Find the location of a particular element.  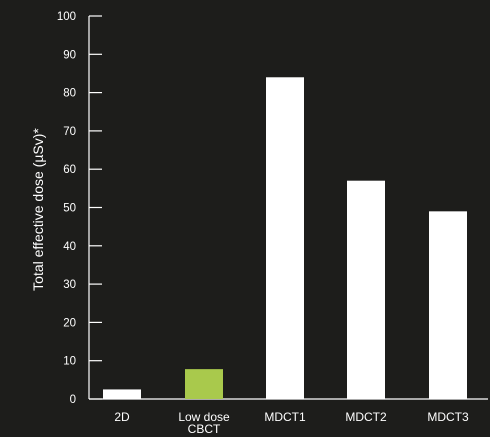

x-category-label: Low dose CBCT is located at coordinates (204, 423).